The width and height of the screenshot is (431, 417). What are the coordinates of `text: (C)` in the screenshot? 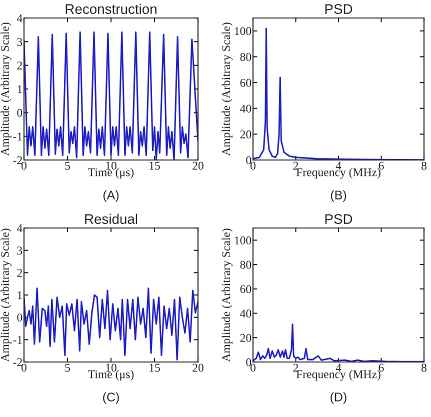 It's located at (111, 398).